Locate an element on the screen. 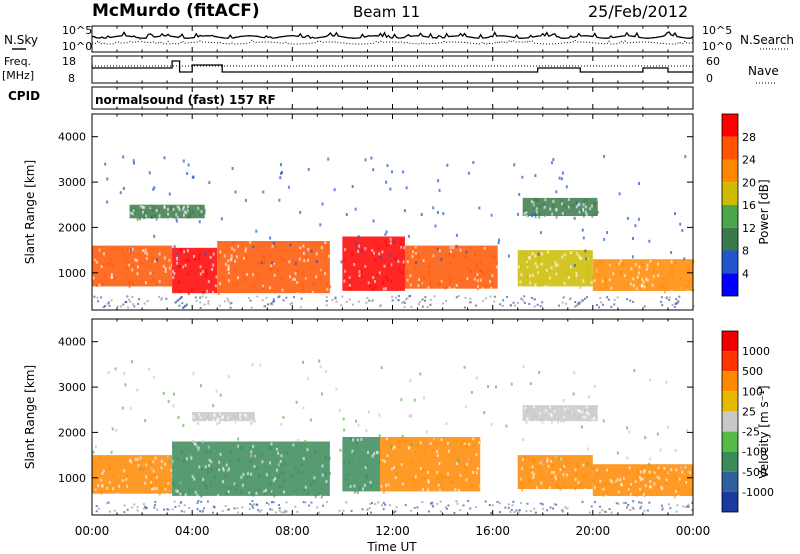 The height and width of the screenshot is (554, 800). power-tick-label: 12 is located at coordinates (749, 228).